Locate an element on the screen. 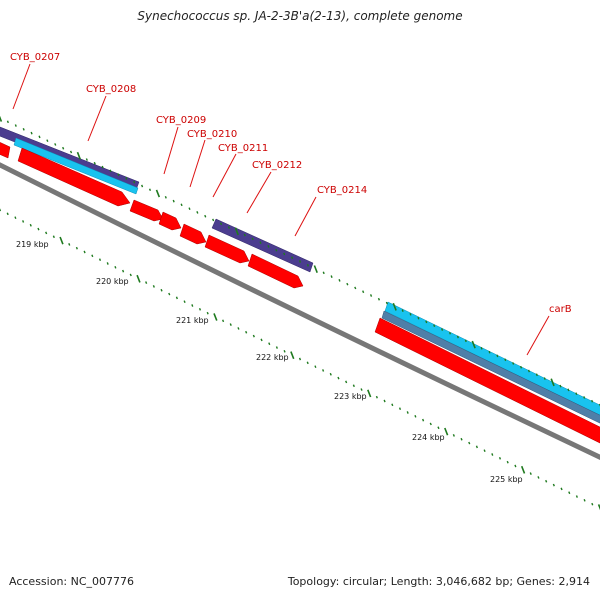 This screenshot has width=600, height=600. gene-label: CYB_0210 is located at coordinates (212, 134).